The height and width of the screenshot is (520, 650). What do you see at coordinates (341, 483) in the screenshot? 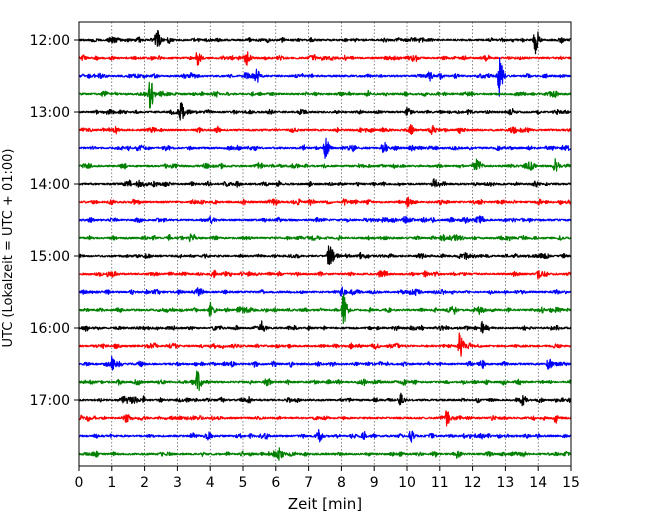
I see `x-tick-label: 8` at bounding box center [341, 483].